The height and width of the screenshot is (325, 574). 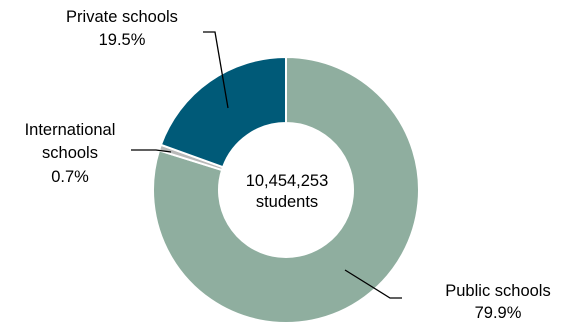 I want to click on label-public-schools-value: 79.9%, so click(x=498, y=313).